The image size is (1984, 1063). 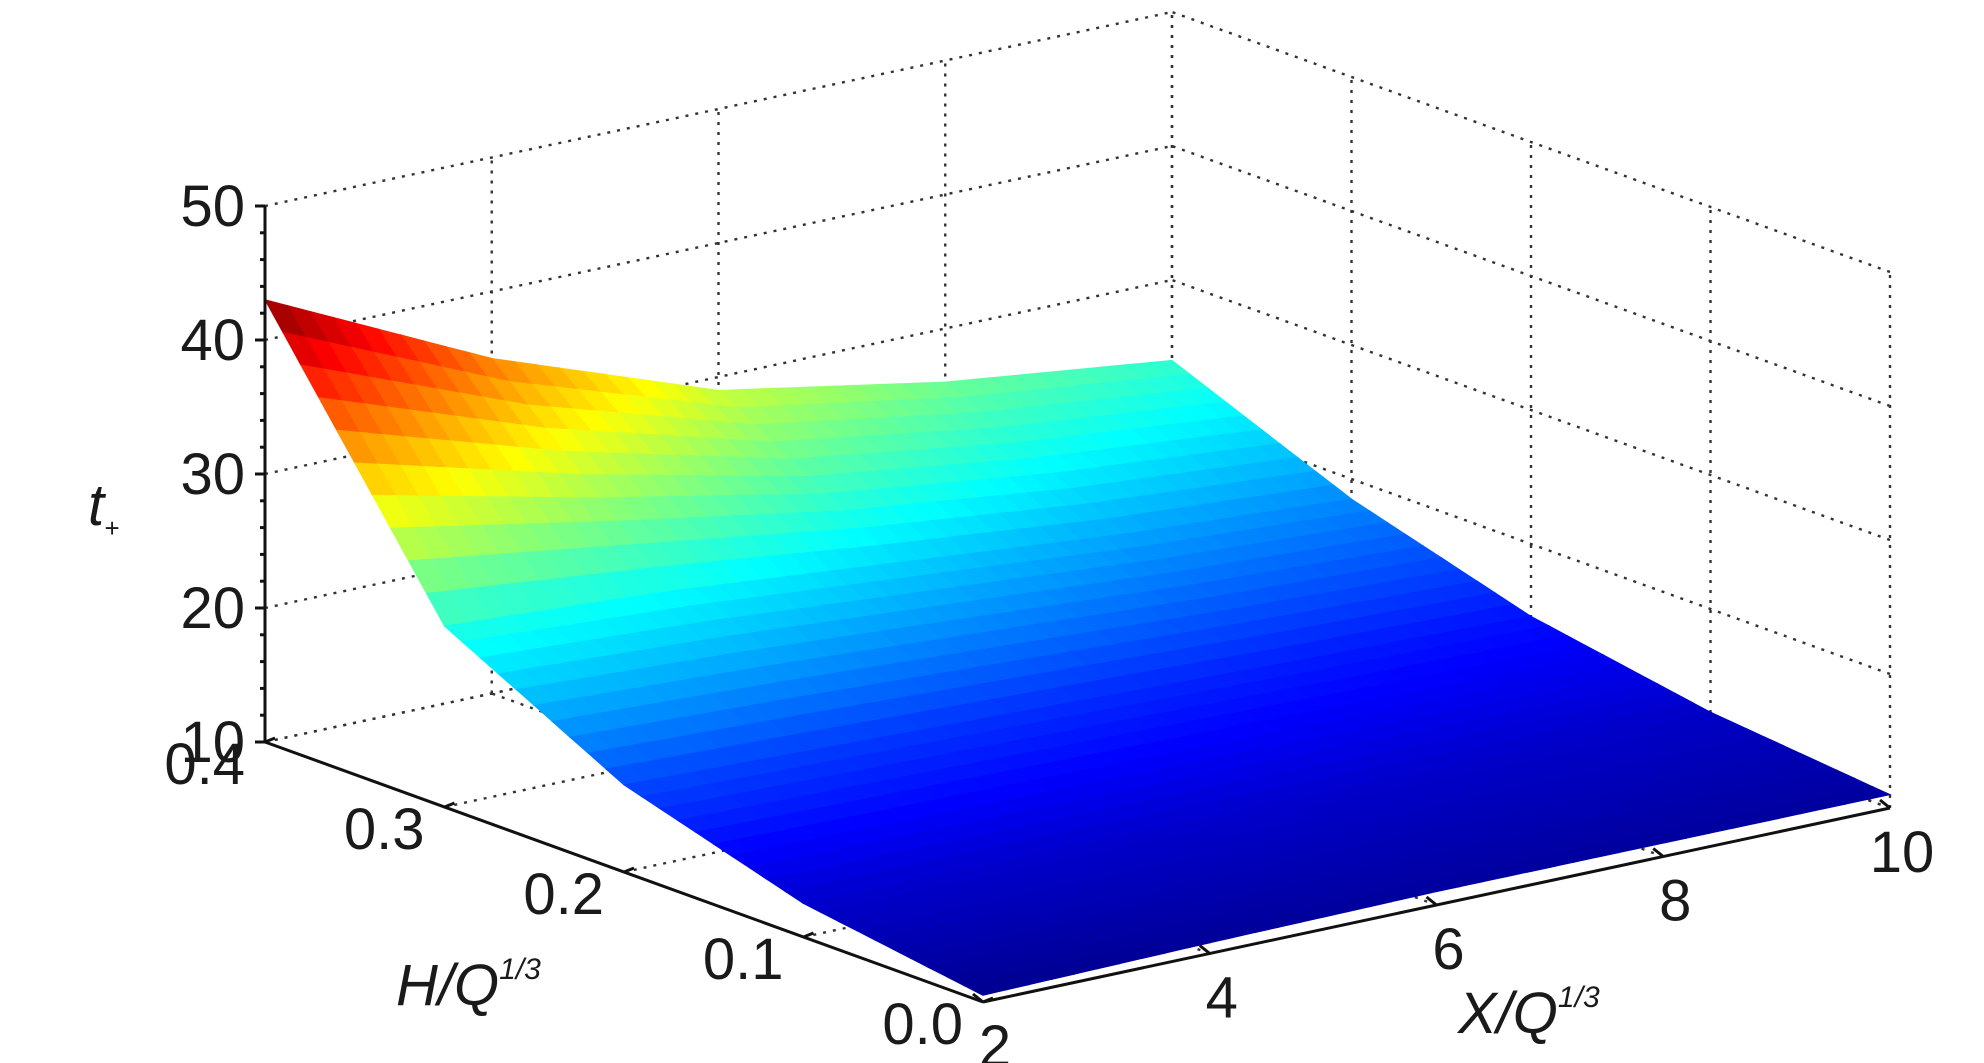 I want to click on z-tick-label: 40, so click(x=212, y=340).